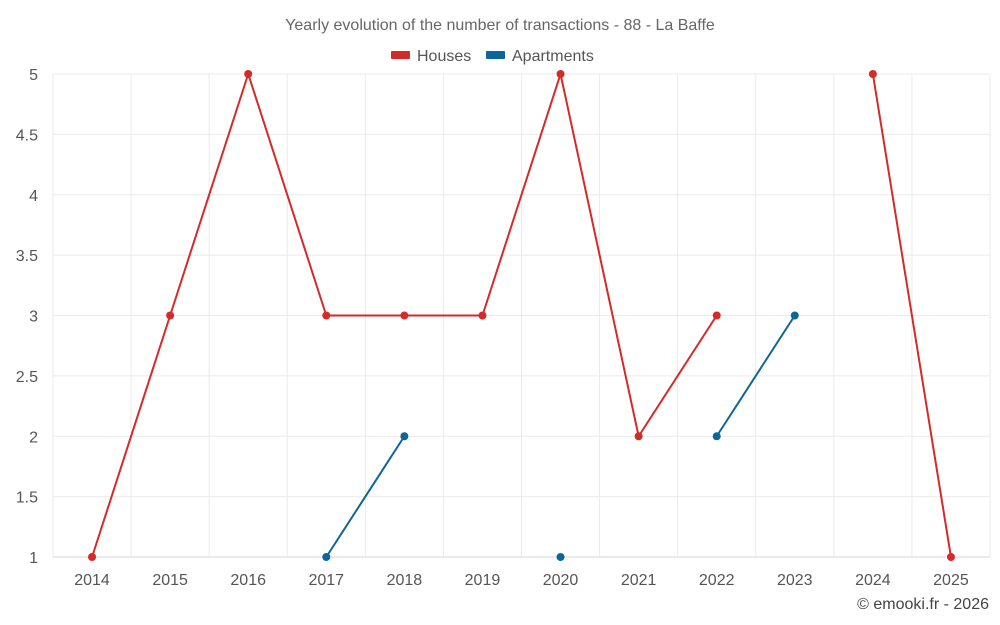 The image size is (1000, 625). Describe the element at coordinates (27, 256) in the screenshot. I see `y-tick-label: 3.5` at that location.